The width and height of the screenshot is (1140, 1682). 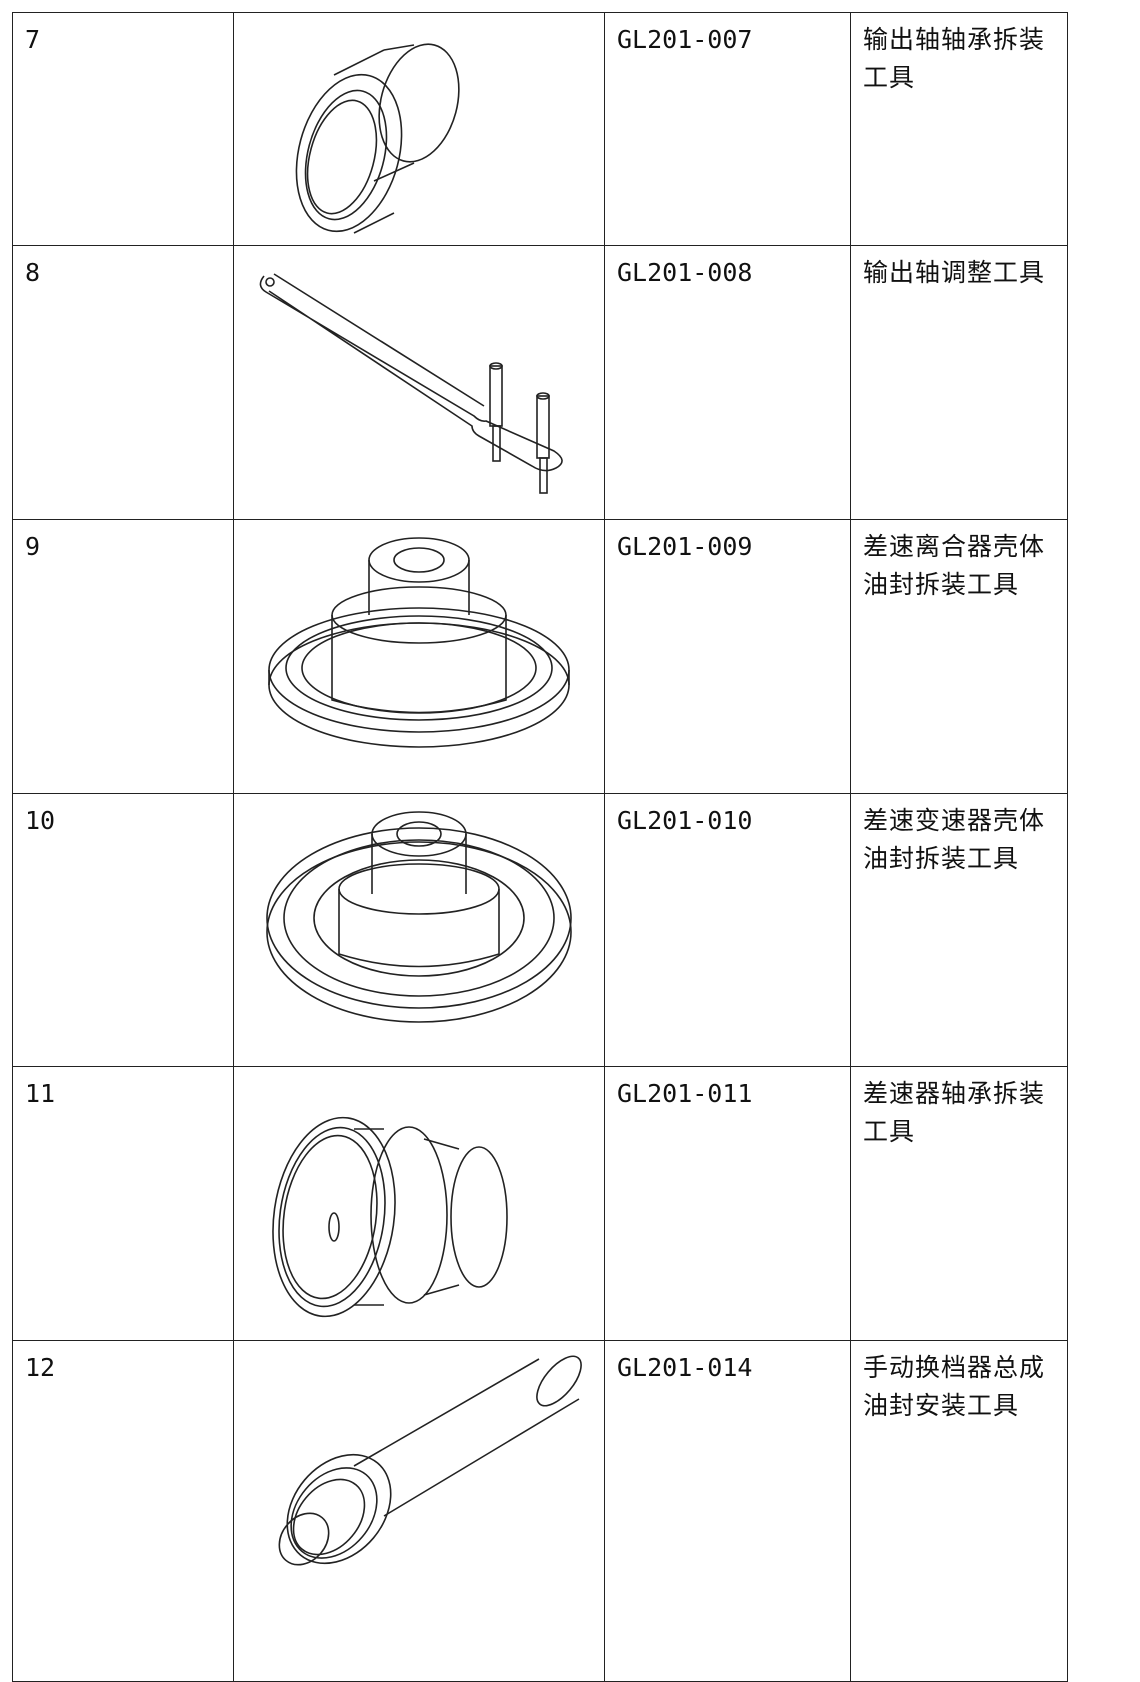 What do you see at coordinates (959, 1511) in the screenshot?
I see `tool-name: 手动换档器总成油封安装工具` at bounding box center [959, 1511].